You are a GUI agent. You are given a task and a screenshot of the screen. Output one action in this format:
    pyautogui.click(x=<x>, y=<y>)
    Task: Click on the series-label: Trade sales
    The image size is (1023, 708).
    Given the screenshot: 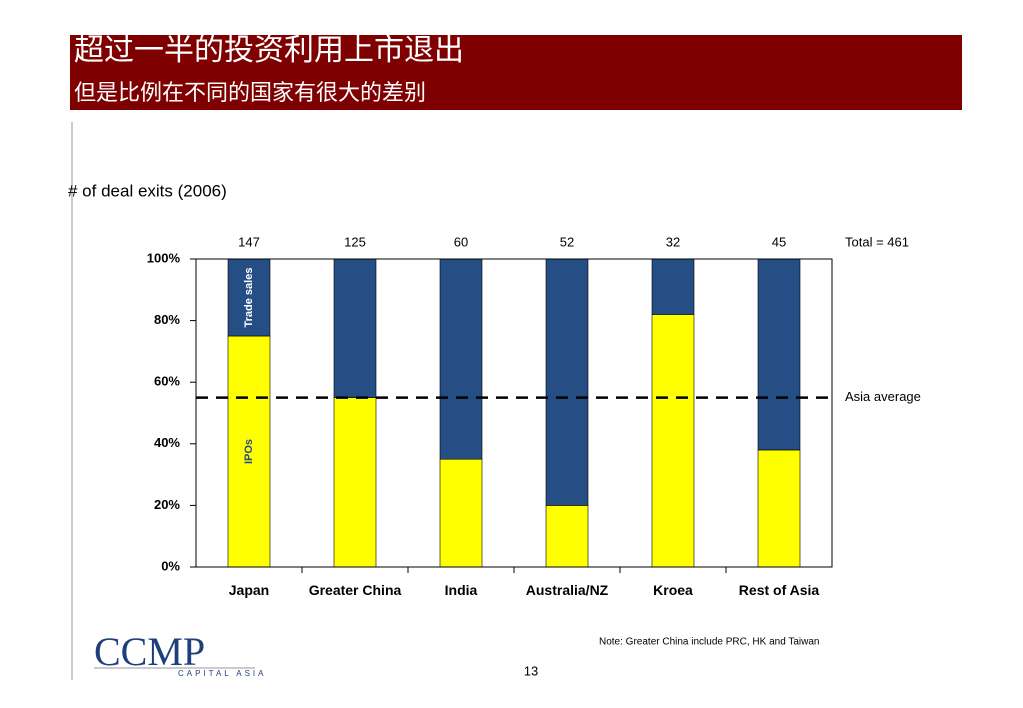 What is the action you would take?
    pyautogui.click(x=249, y=298)
    